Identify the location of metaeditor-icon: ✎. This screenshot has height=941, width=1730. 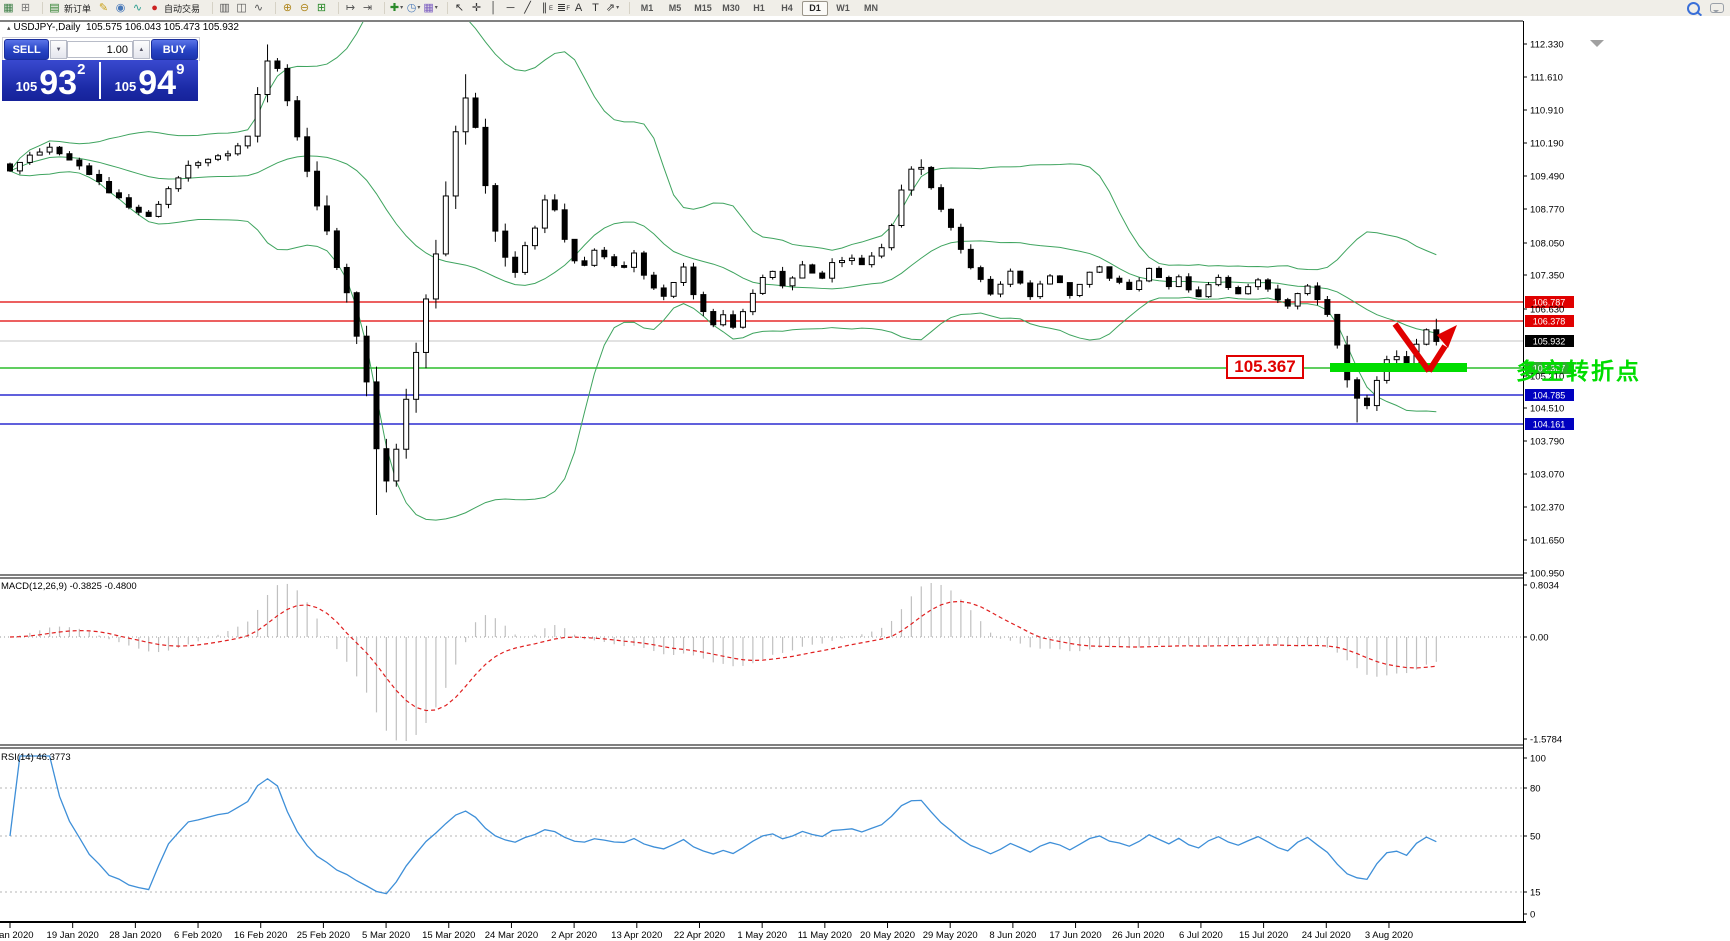
(103, 8).